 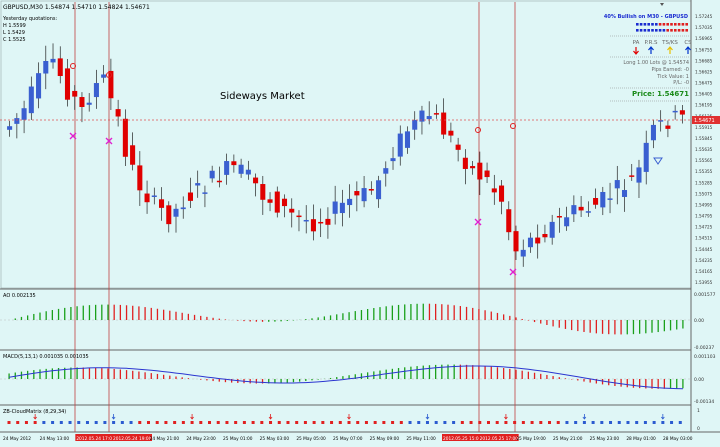 I want to click on lots-line: Long 1.00 Lots @ 1.54574, so click(x=656, y=63).